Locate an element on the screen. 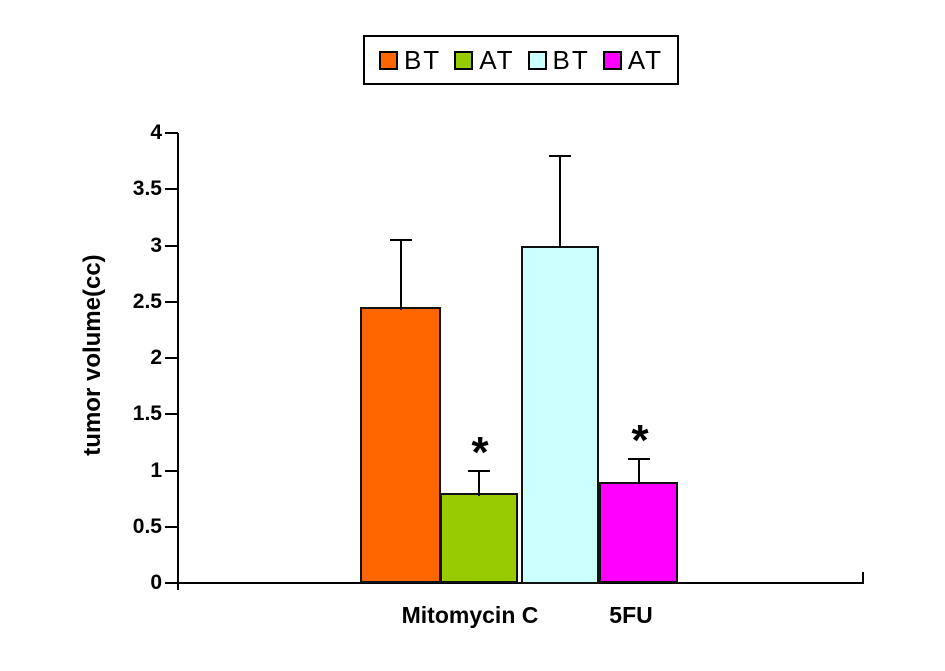  x-axis-end-tick is located at coordinates (863, 578).